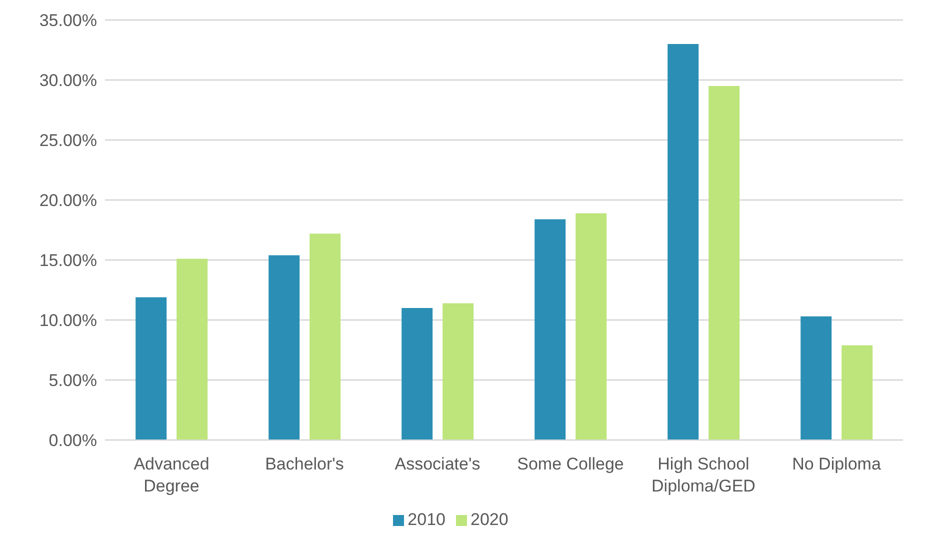 This screenshot has width=929, height=548. I want to click on y-tick-label: 10.00%, so click(68, 320).